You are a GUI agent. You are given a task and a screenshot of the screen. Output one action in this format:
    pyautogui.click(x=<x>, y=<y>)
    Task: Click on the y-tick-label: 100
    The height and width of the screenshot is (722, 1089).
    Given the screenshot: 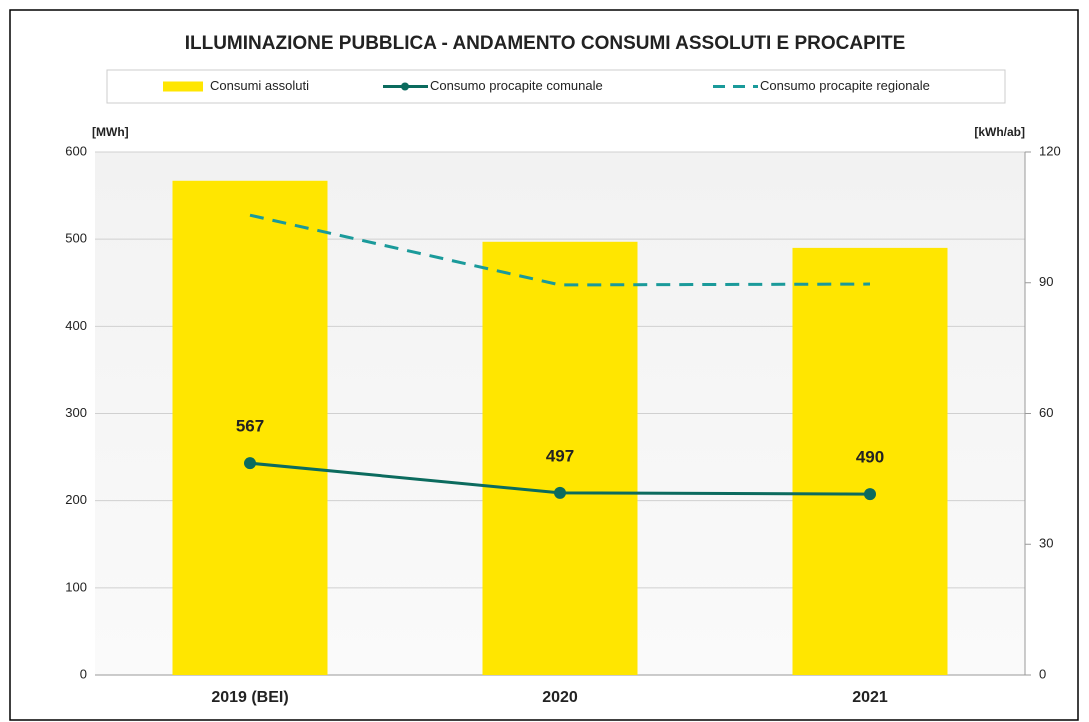 What is the action you would take?
    pyautogui.click(x=76, y=586)
    